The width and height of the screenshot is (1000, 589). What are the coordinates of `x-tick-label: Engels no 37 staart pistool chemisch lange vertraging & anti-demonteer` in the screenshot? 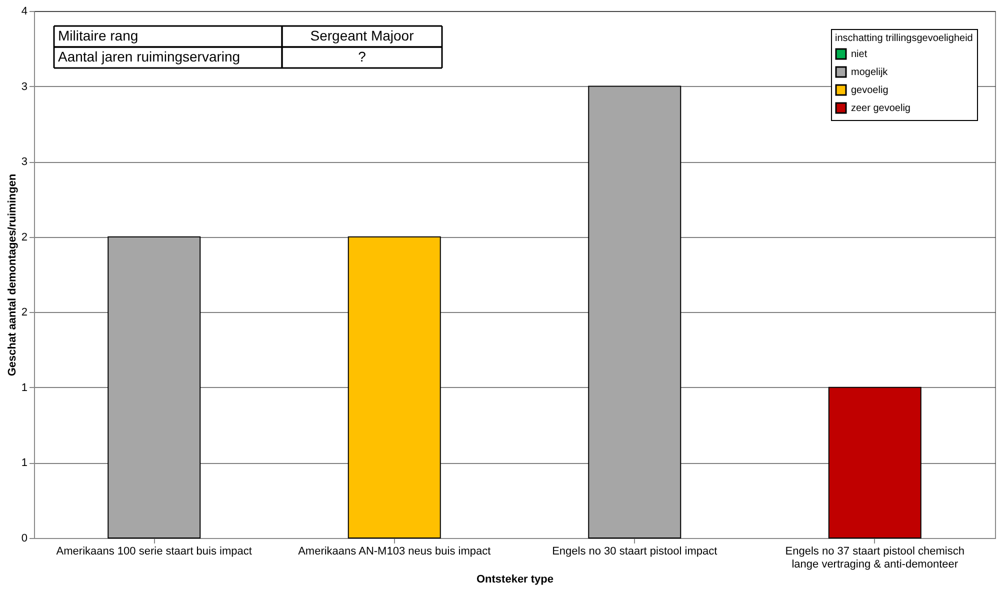 It's located at (874, 558).